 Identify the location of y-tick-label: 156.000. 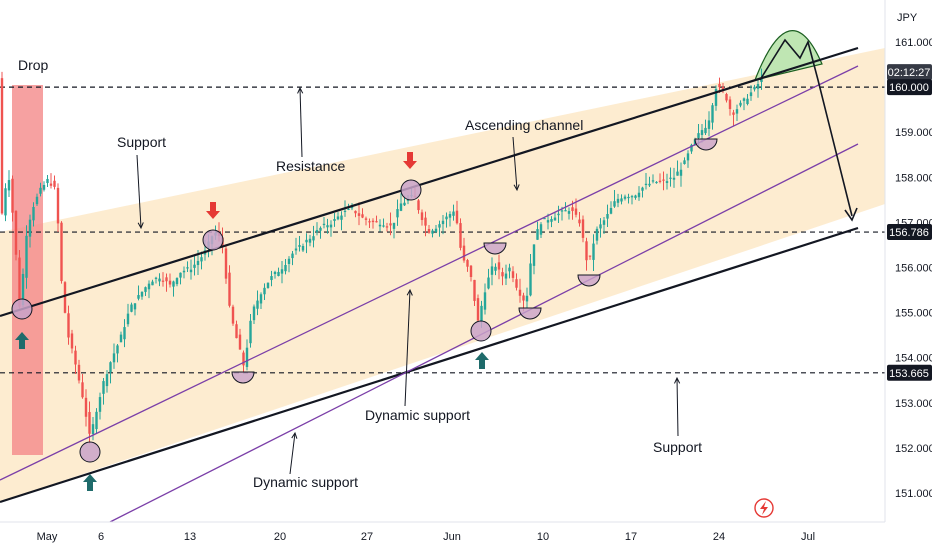
(913, 269).